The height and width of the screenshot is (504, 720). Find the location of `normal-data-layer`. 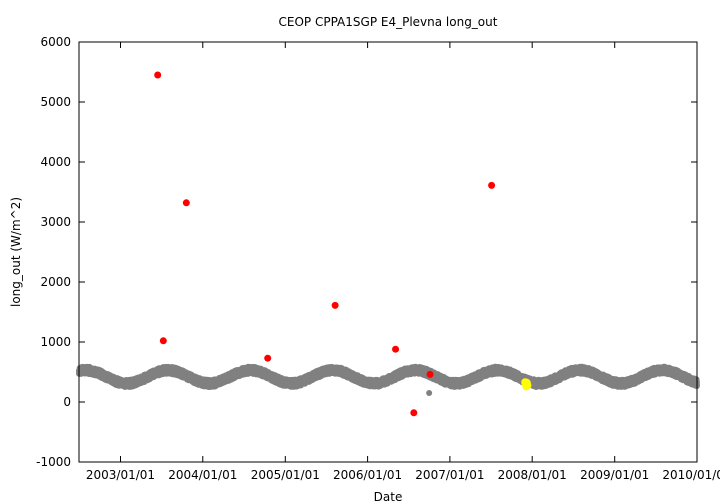

normal-data-layer is located at coordinates (388, 379).